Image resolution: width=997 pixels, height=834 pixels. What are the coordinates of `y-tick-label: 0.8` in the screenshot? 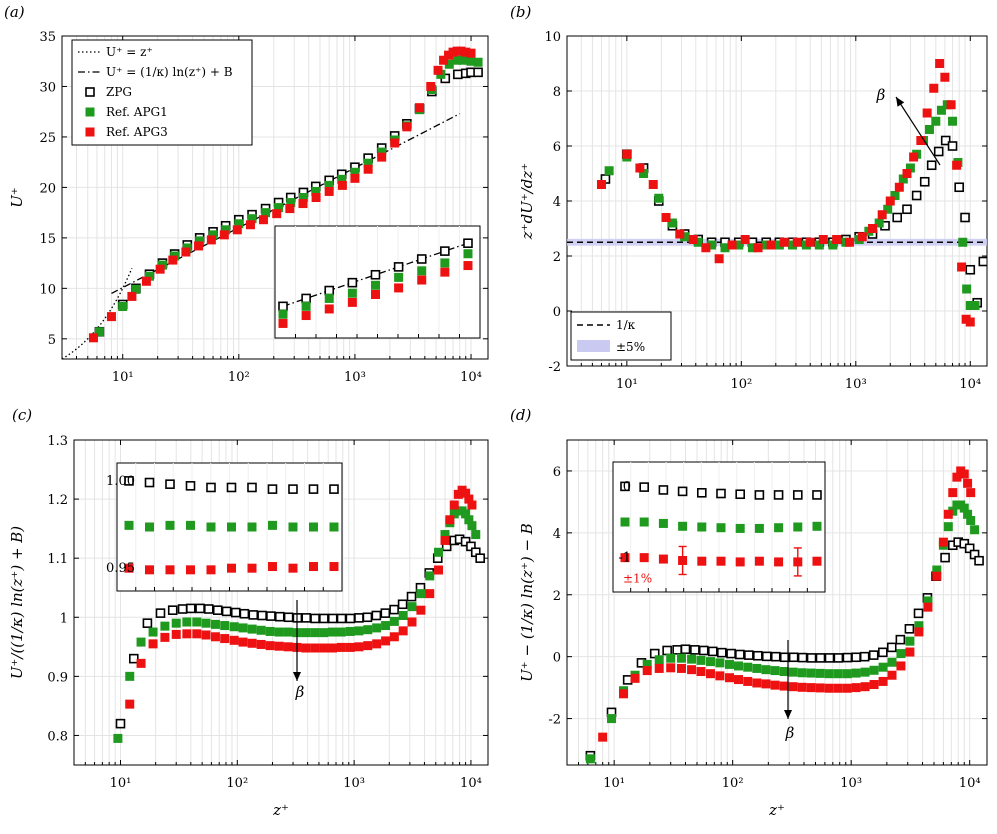 It's located at (57, 736).